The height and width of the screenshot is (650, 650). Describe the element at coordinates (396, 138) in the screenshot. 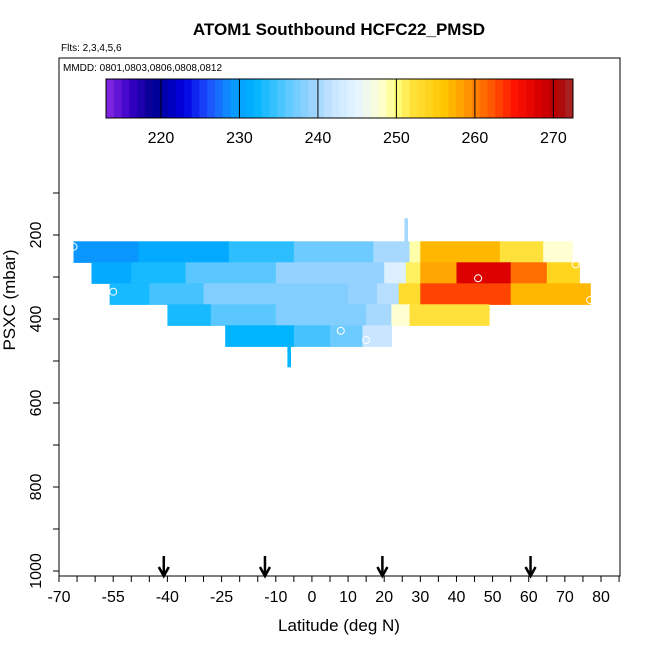

I see `colorbar-tick-label: 250` at that location.